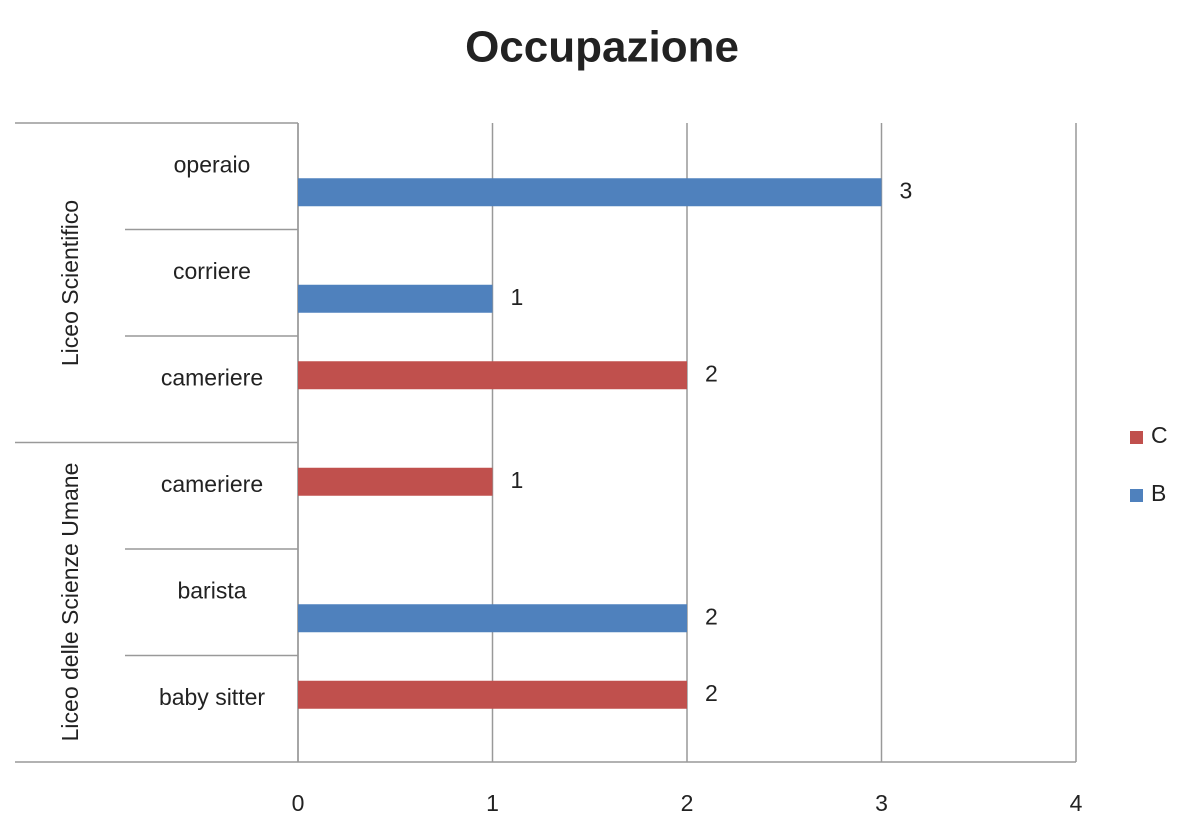 The height and width of the screenshot is (829, 1193). Describe the element at coordinates (1159, 435) in the screenshot. I see `legend-label: C` at that location.